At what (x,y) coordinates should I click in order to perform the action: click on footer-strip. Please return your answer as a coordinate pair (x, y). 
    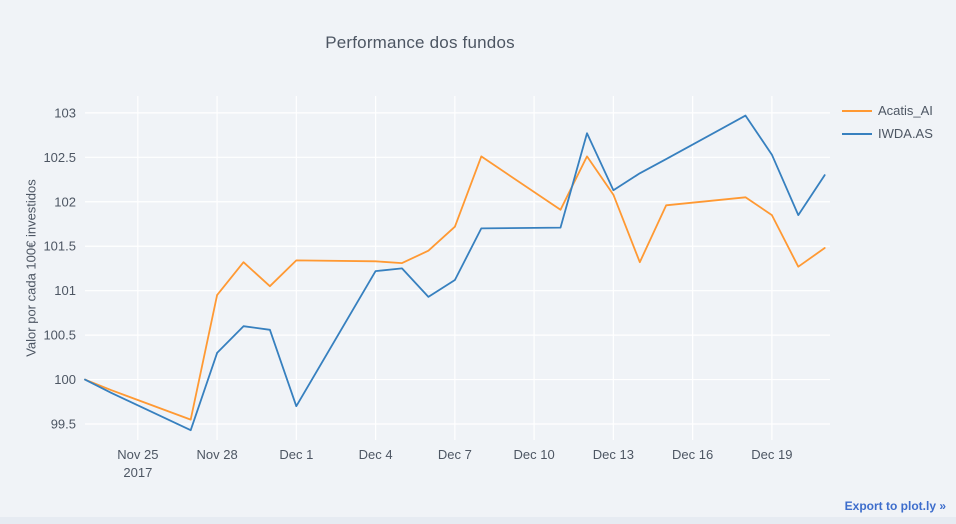
    Looking at the image, I should click on (478, 520).